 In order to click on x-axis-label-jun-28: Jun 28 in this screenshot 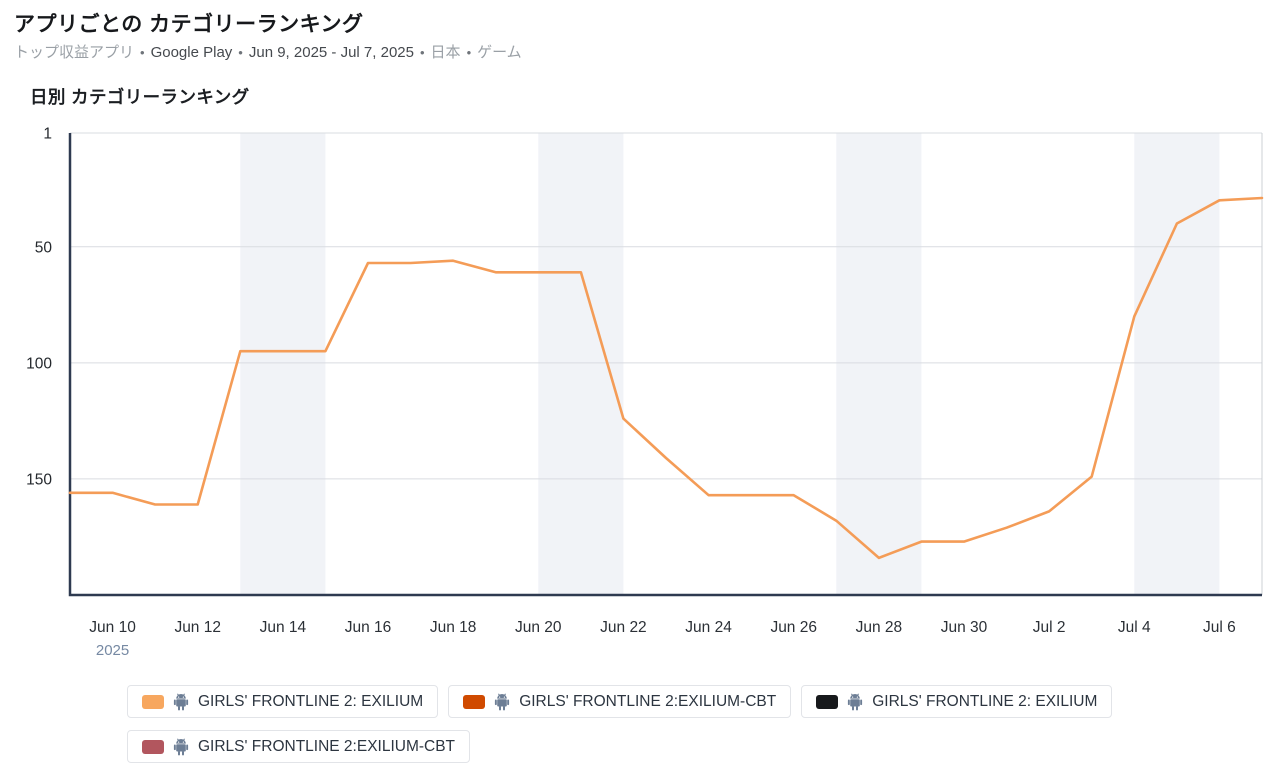, I will do `click(879, 627)`.